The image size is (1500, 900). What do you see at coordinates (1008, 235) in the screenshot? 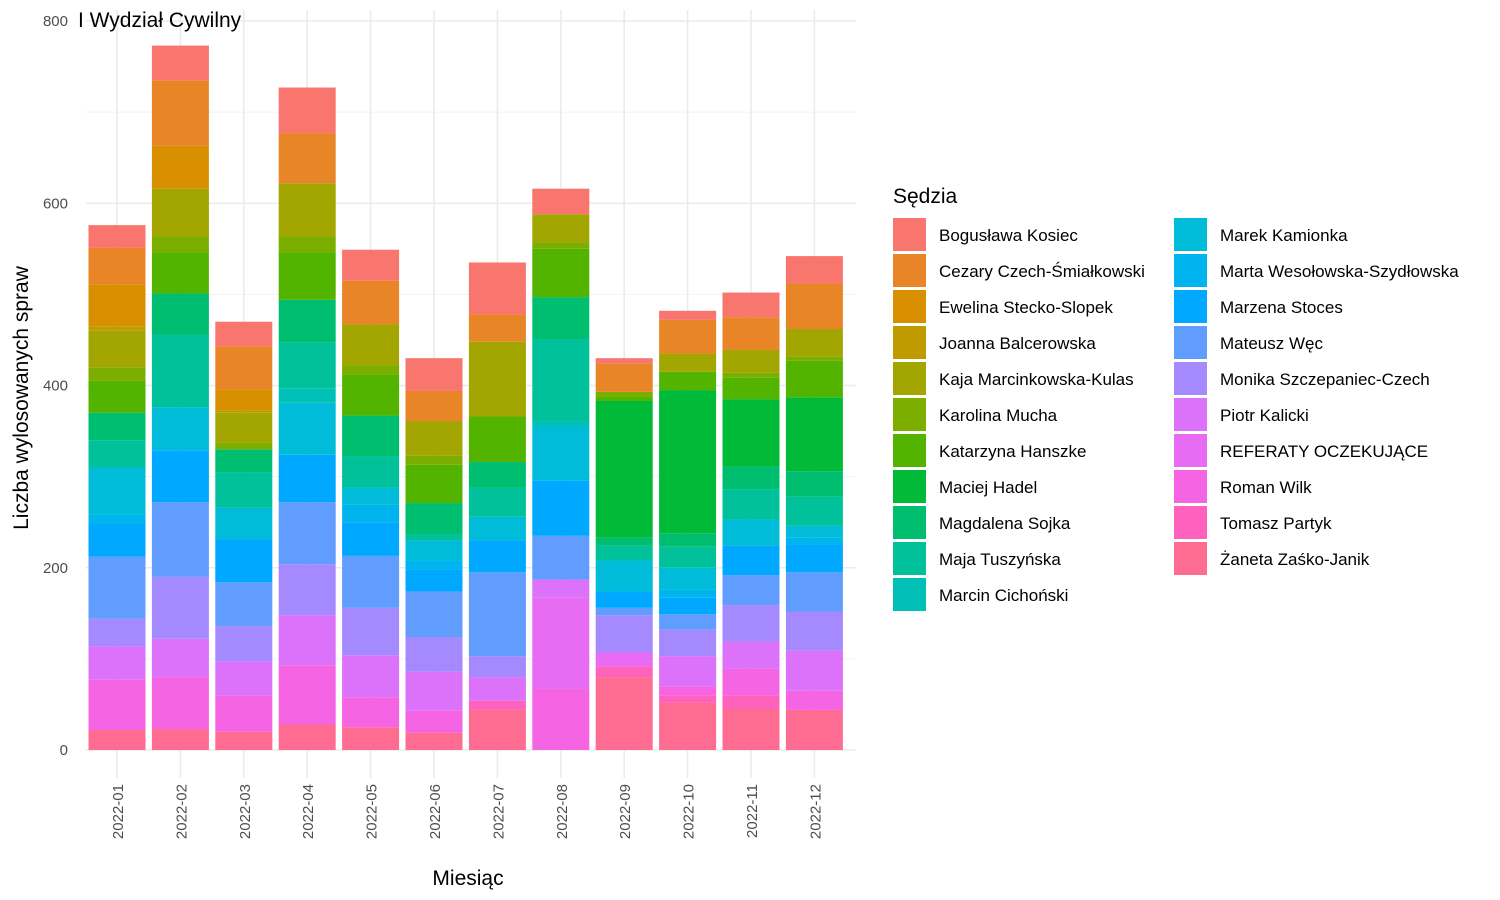
I see `legend-label: Bogusława Kosiec` at bounding box center [1008, 235].